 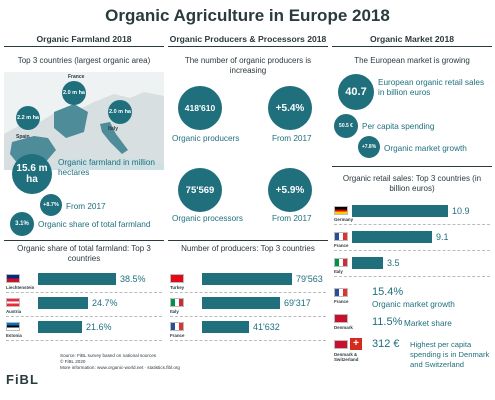 I want to click on producers-divider, so click(x=248, y=240).